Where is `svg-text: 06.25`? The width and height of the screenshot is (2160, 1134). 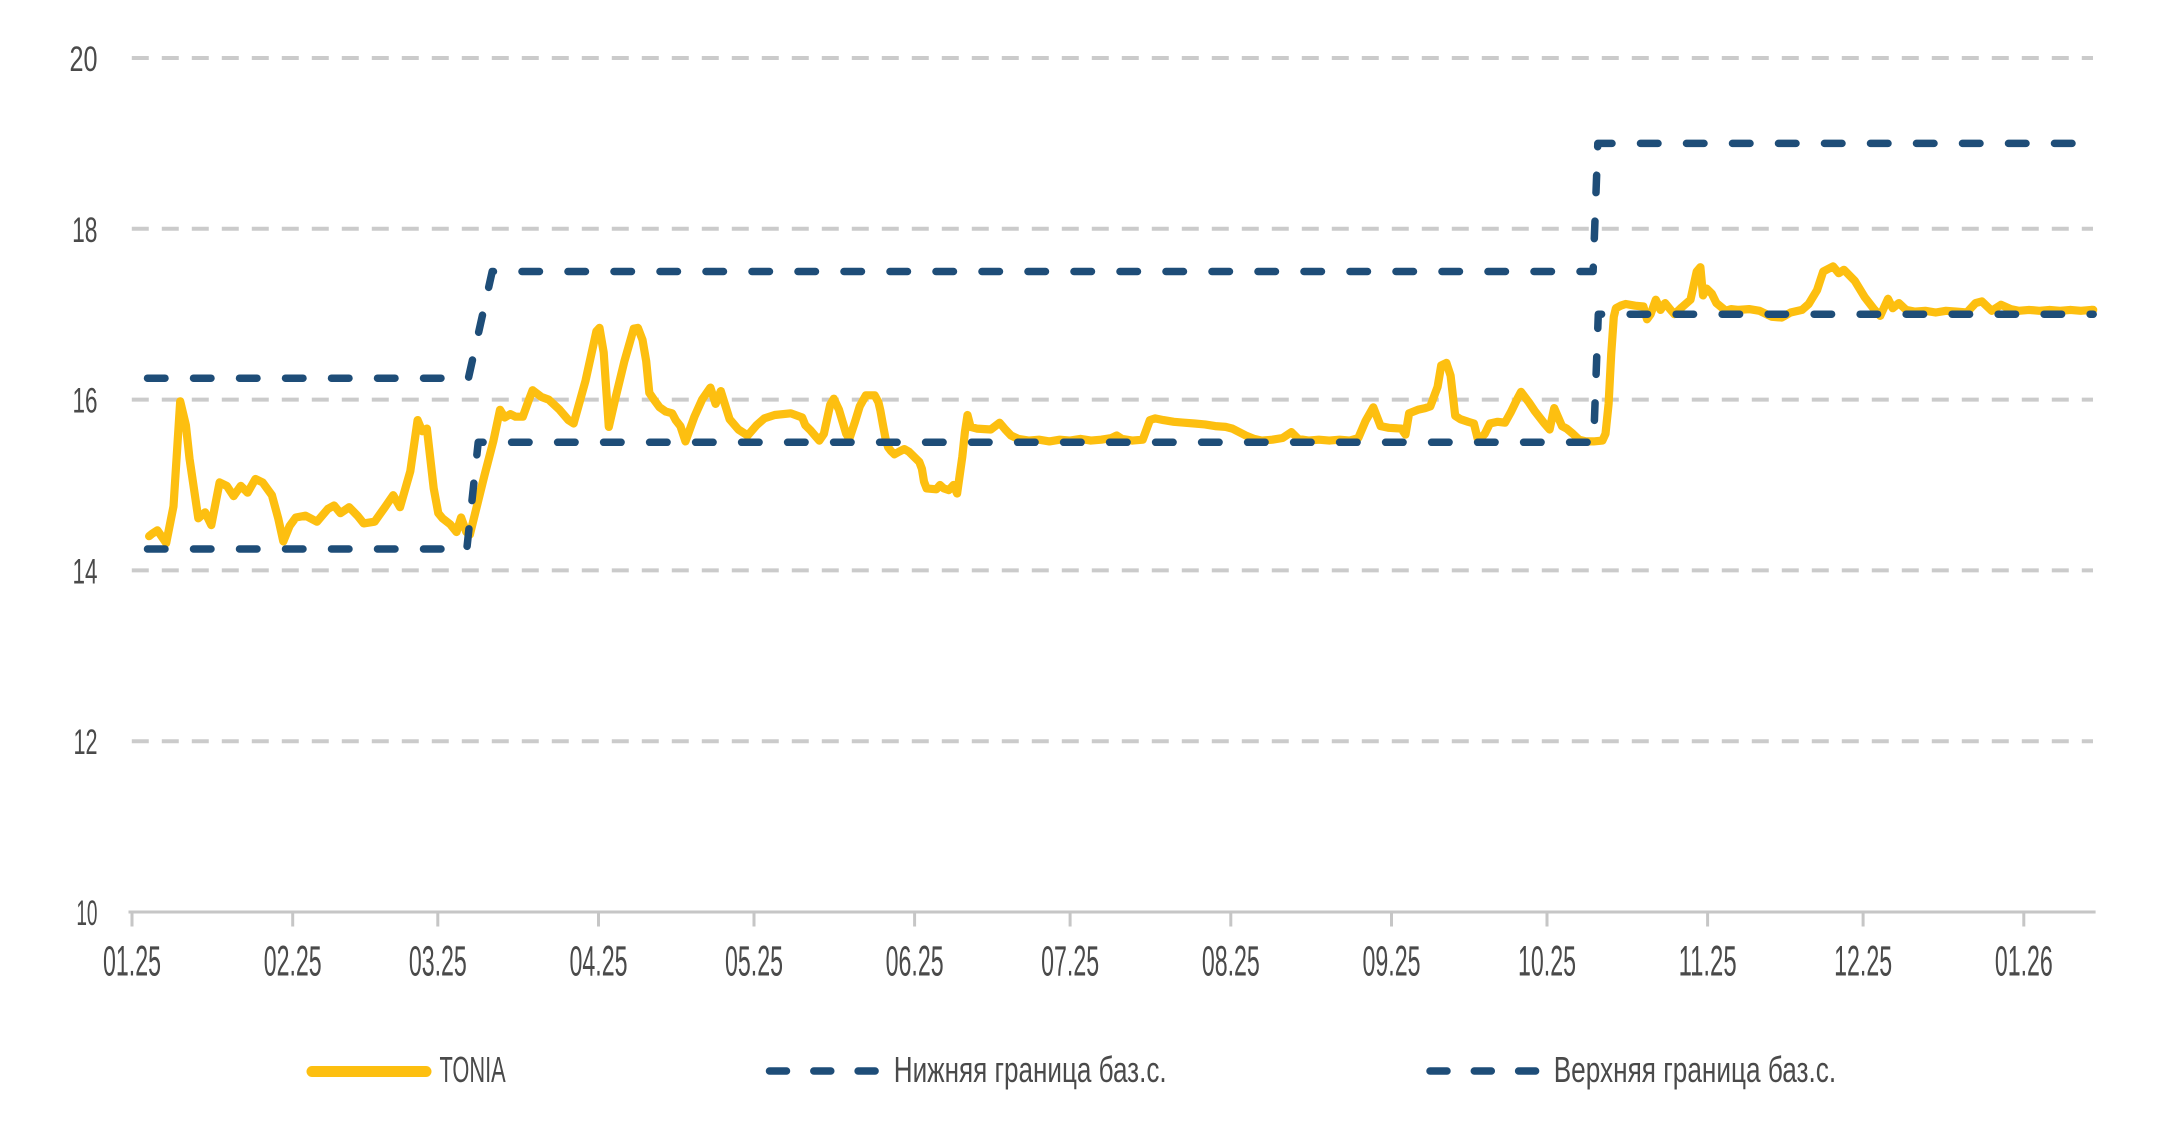
svg-text: 06.25 is located at coordinates (915, 961).